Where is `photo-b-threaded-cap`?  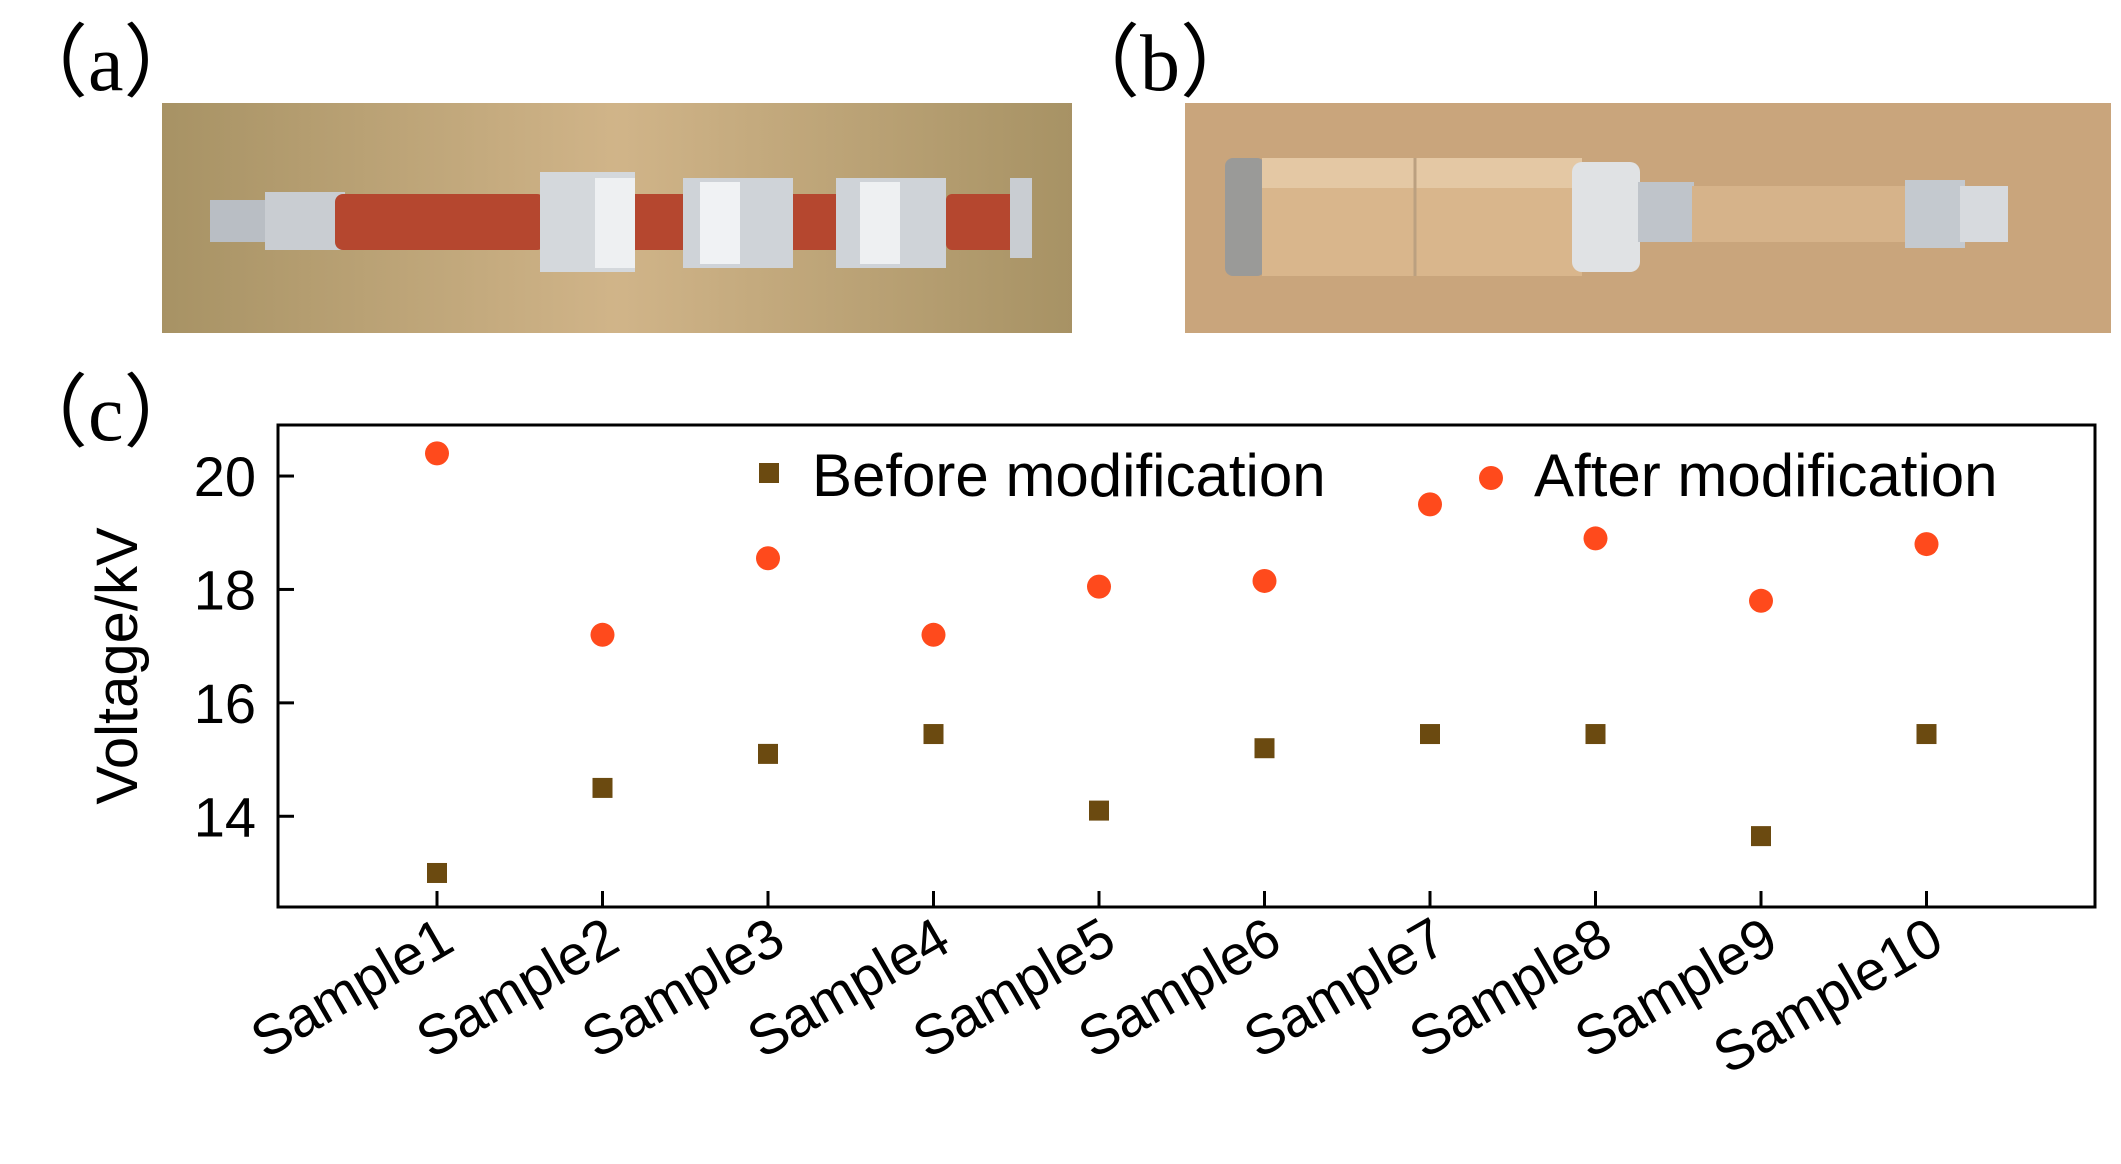
photo-b-threaded-cap is located at coordinates (1245, 217).